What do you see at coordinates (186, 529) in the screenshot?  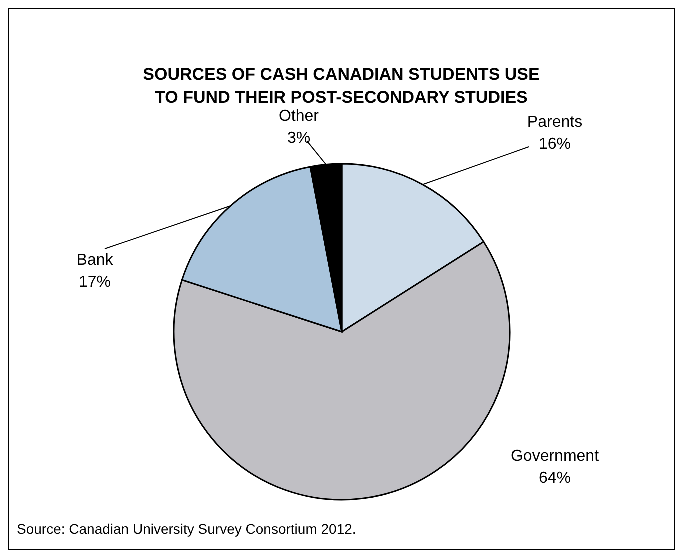 I see `source-note: Source: Canadian University Survey Consortium 2012.` at bounding box center [186, 529].